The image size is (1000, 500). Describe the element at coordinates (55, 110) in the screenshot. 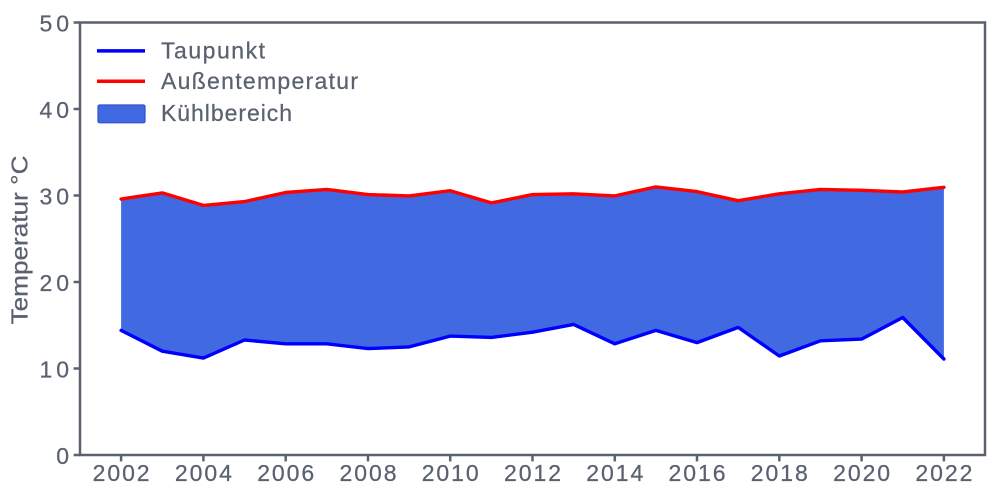

I see `svg-text: 40` at that location.